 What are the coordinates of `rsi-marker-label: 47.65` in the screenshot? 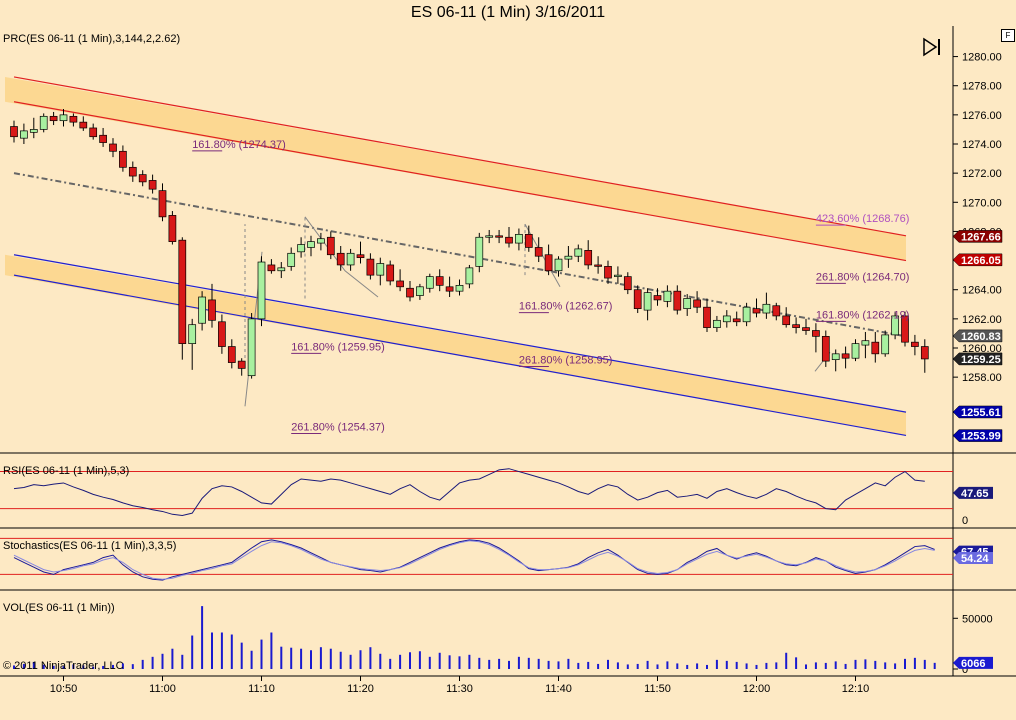 It's located at (975, 494).